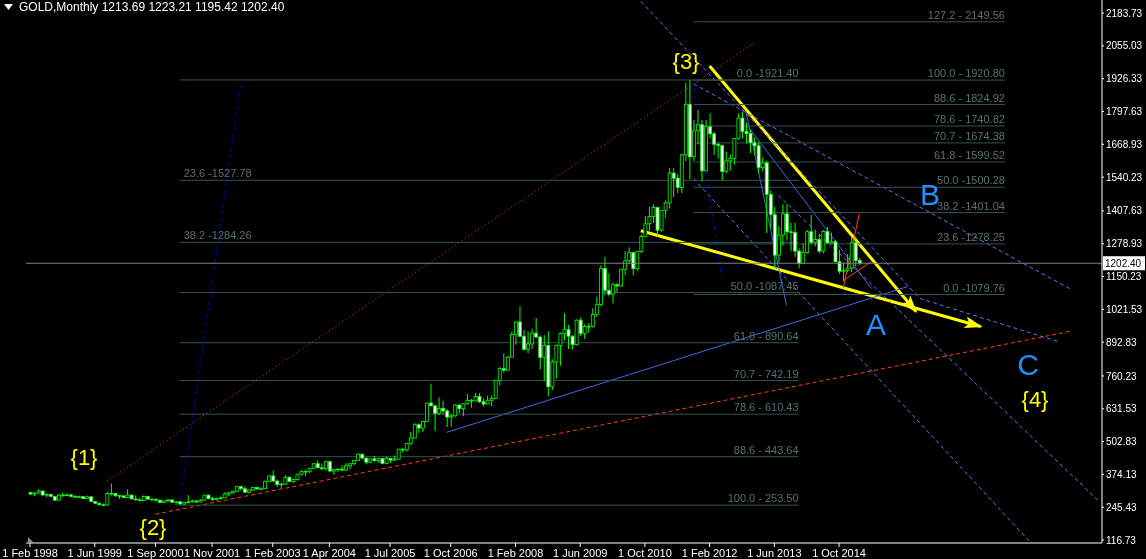 Image resolution: width=1146 pixels, height=559 pixels. What do you see at coordinates (1124, 112) in the screenshot?
I see `y-tick-label: 1797.63` at bounding box center [1124, 112].